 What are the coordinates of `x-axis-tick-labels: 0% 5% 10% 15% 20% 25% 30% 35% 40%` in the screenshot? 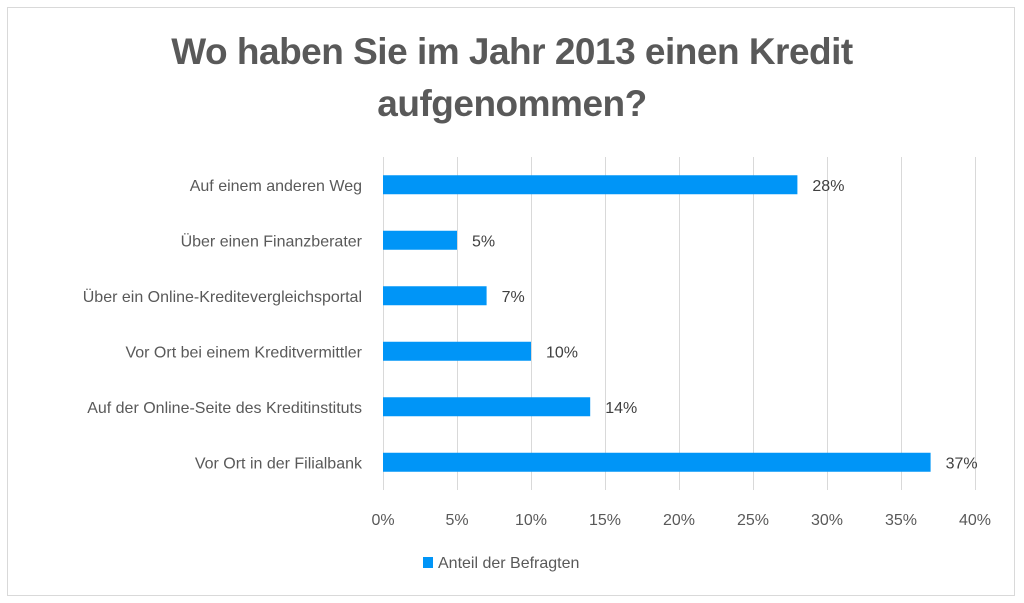 It's located at (681, 520).